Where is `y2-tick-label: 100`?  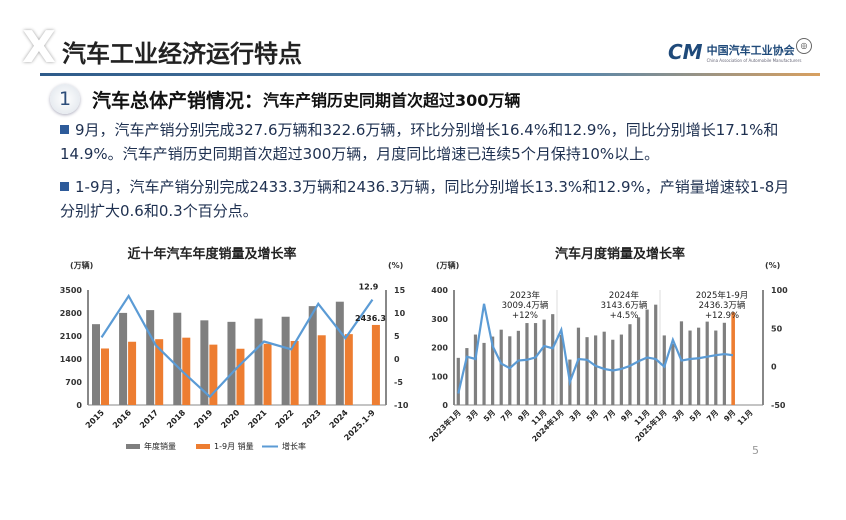 y2-tick-label: 100 is located at coordinates (779, 290).